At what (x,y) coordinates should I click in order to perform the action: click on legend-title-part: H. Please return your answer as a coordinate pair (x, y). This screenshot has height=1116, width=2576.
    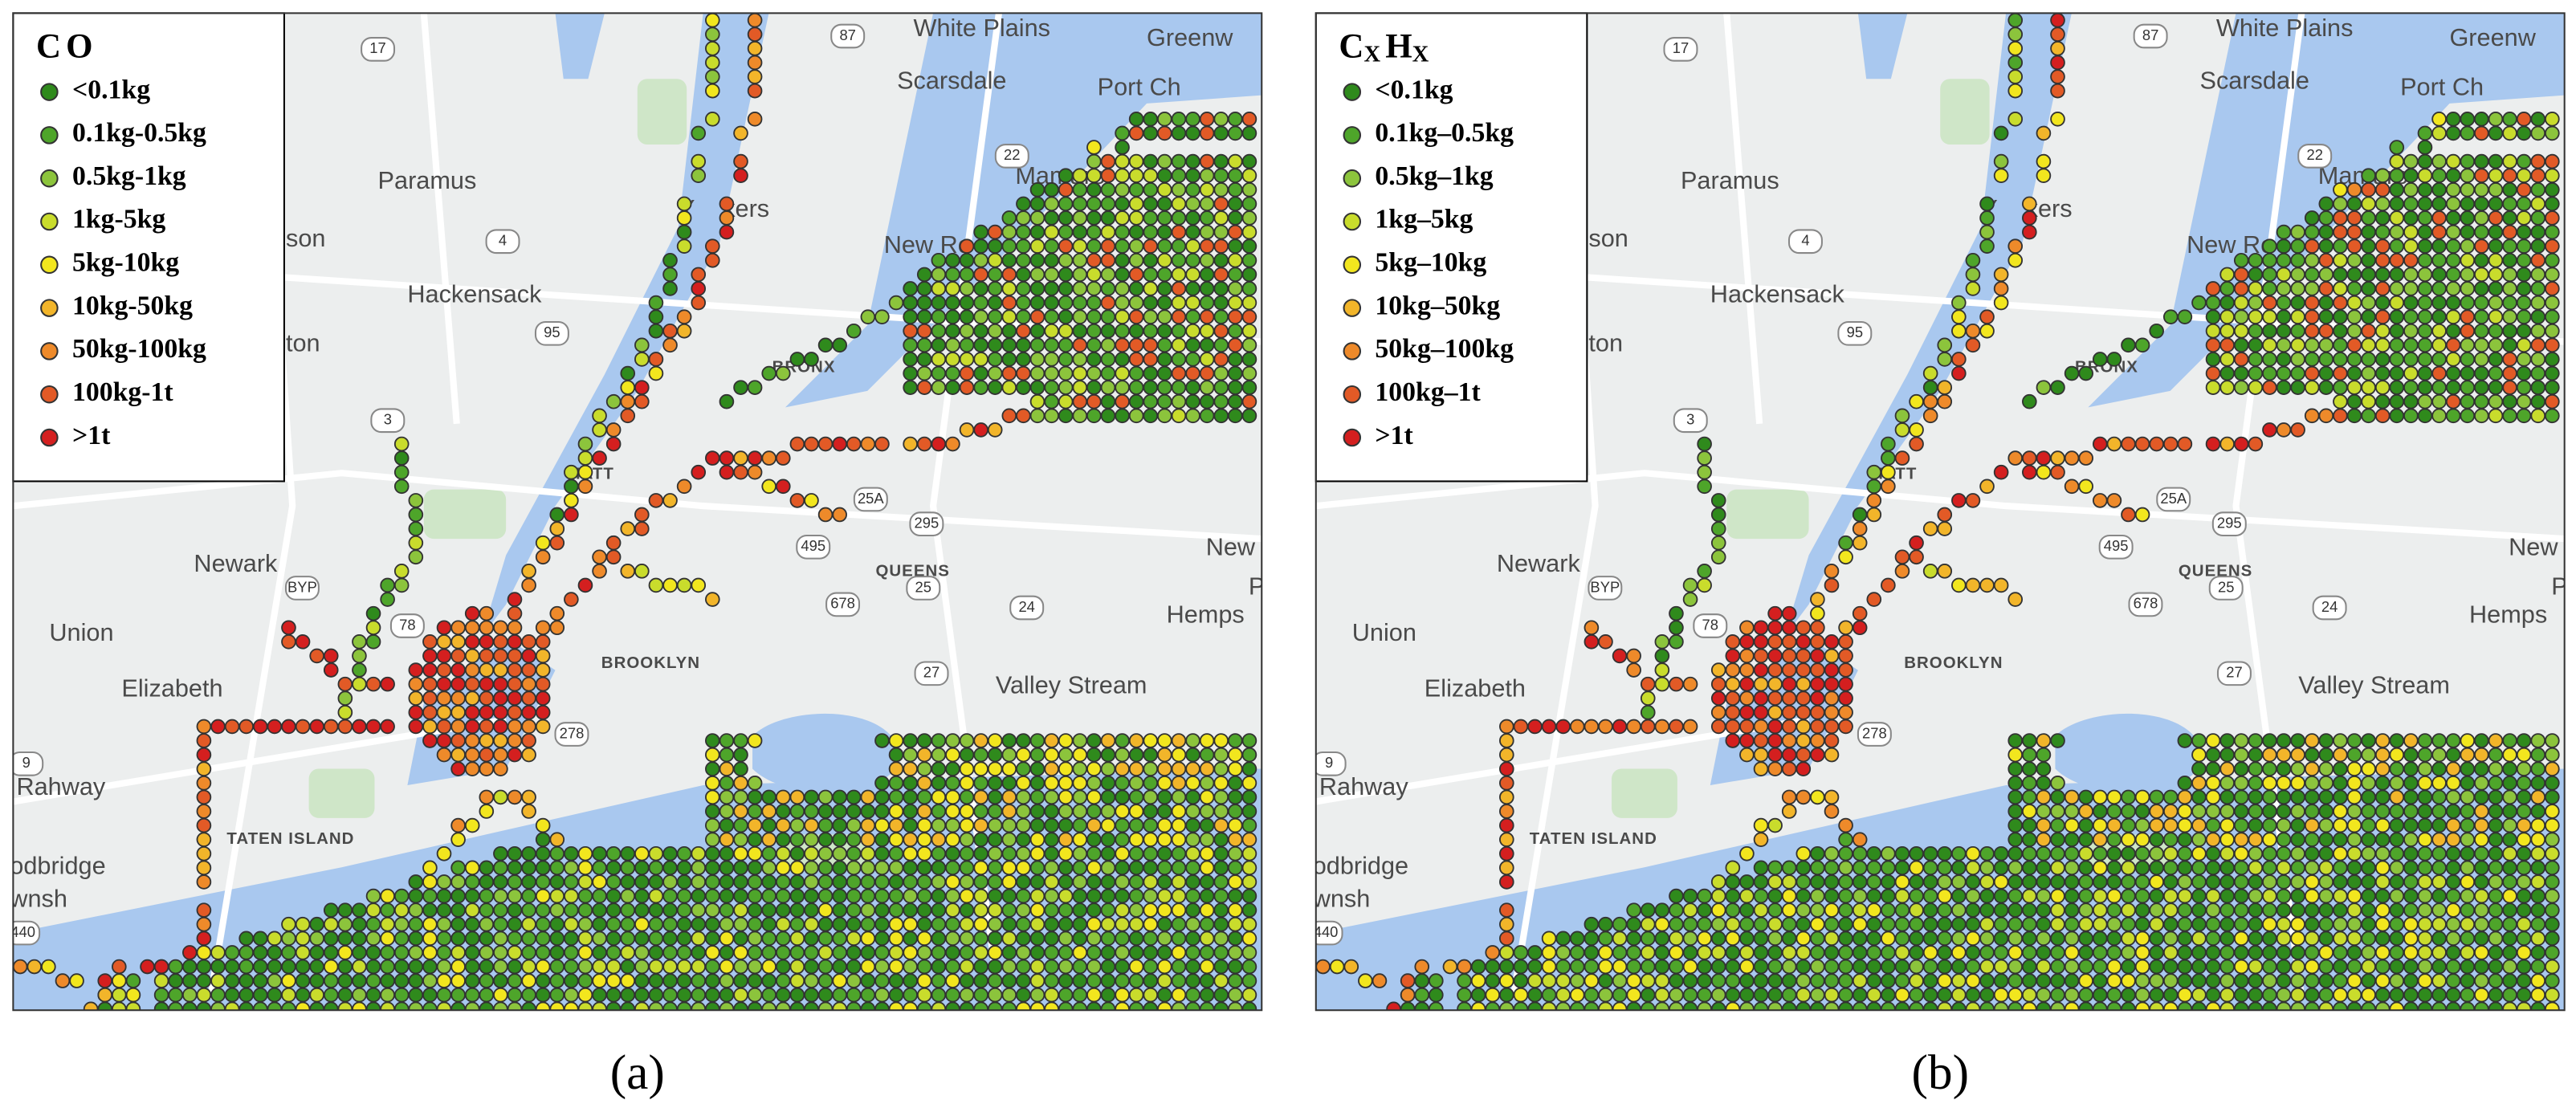
    Looking at the image, I should click on (1398, 46).